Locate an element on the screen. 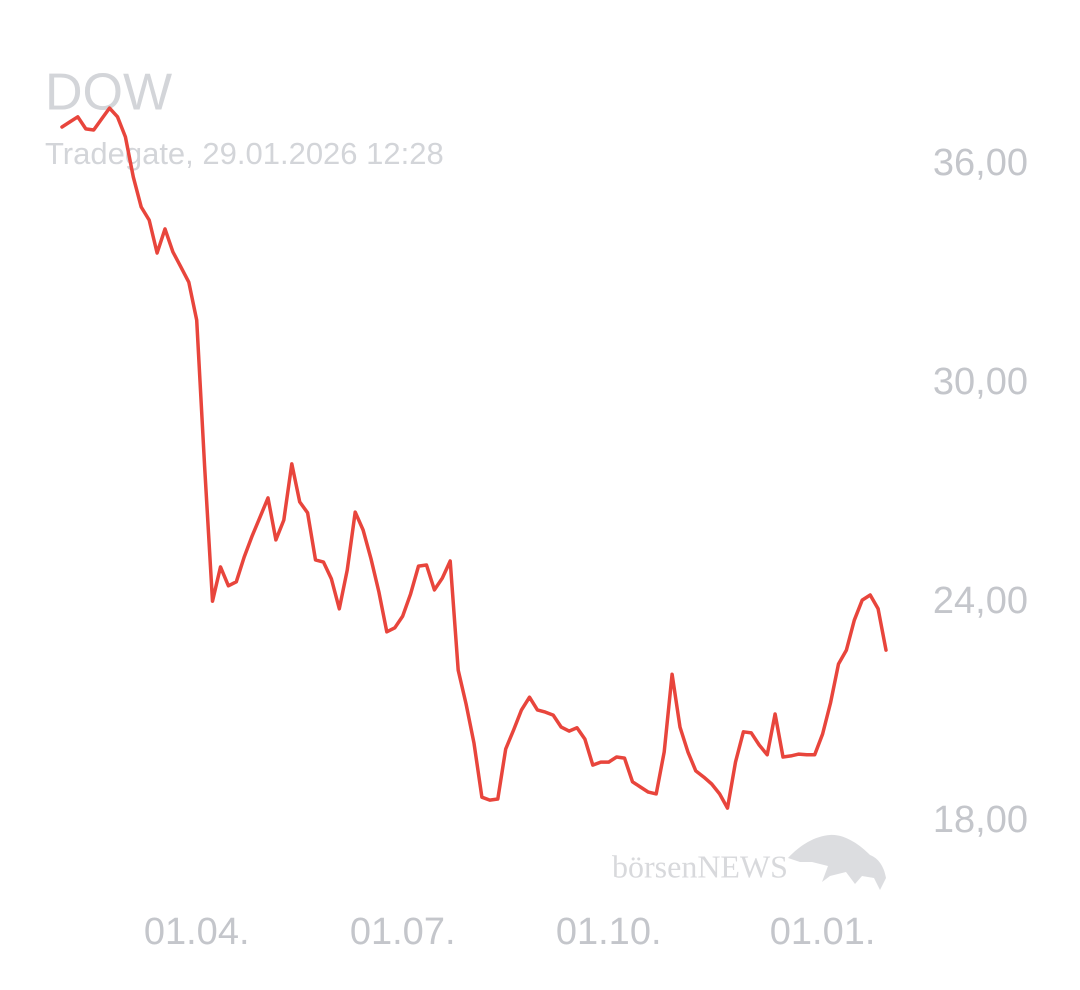  x-tick-label: 01.10. is located at coordinates (609, 932).